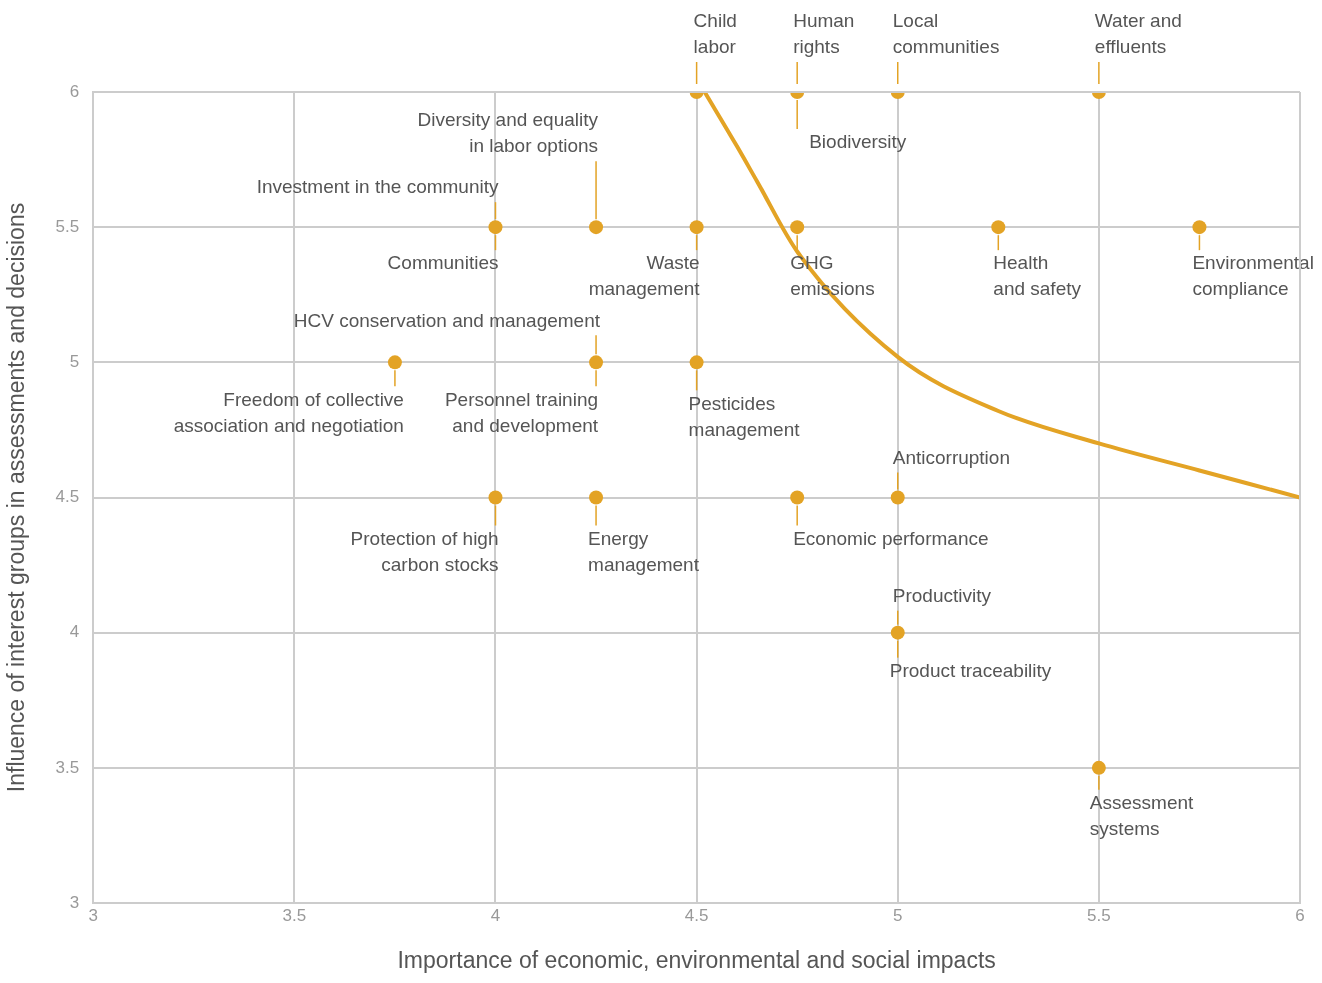 The image size is (1322, 983). I want to click on annotation: Human rights, so click(824, 34).